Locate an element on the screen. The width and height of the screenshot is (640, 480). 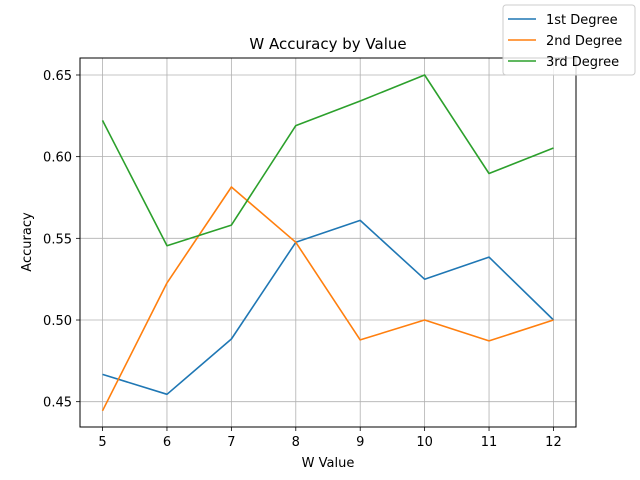
x-tick-label: 5 is located at coordinates (102, 442).